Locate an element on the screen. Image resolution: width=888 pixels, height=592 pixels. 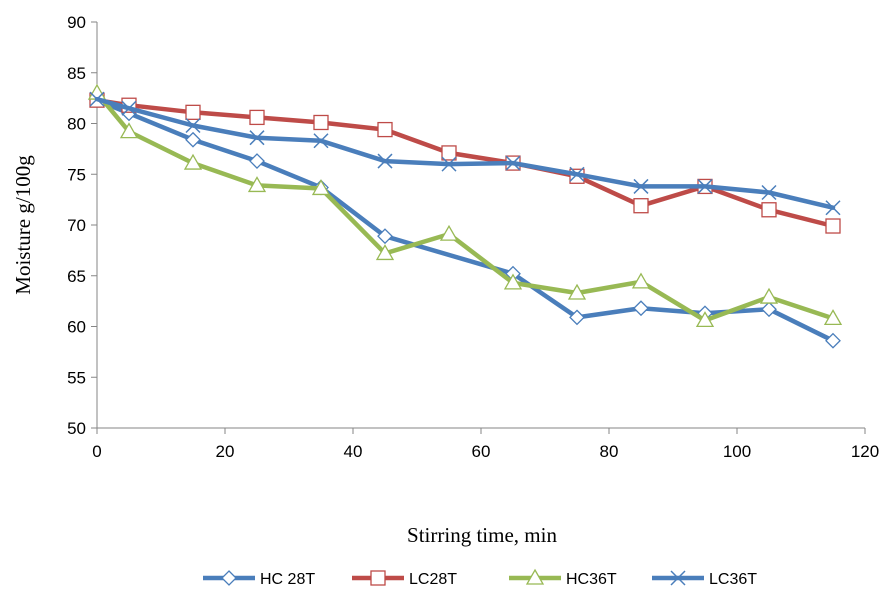
x-tick-label: 80 is located at coordinates (609, 451).